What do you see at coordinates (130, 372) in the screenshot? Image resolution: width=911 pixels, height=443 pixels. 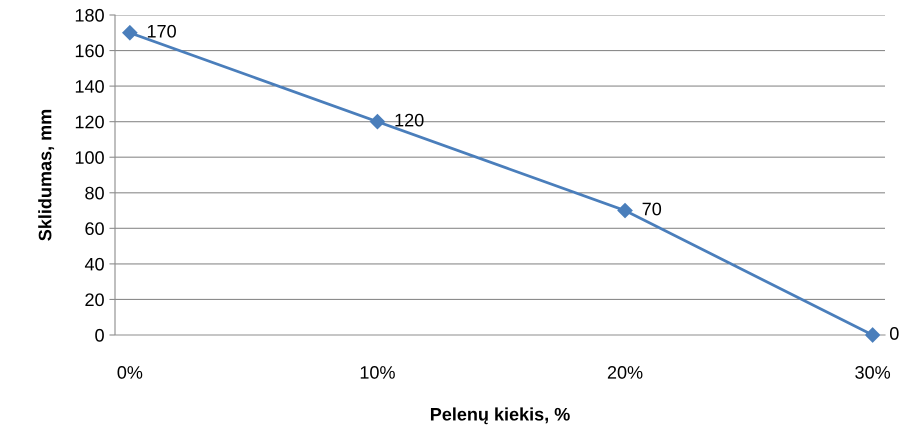 I see `x-tick-label: 0%` at bounding box center [130, 372].